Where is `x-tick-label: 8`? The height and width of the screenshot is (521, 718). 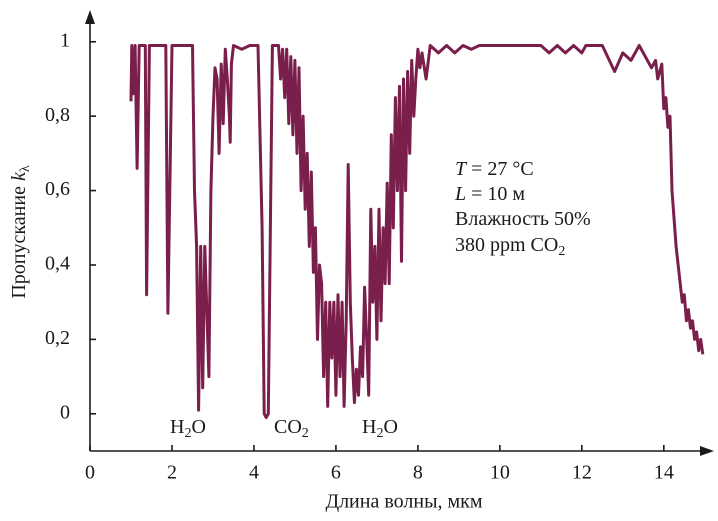
x-tick-label: 8 is located at coordinates (418, 473).